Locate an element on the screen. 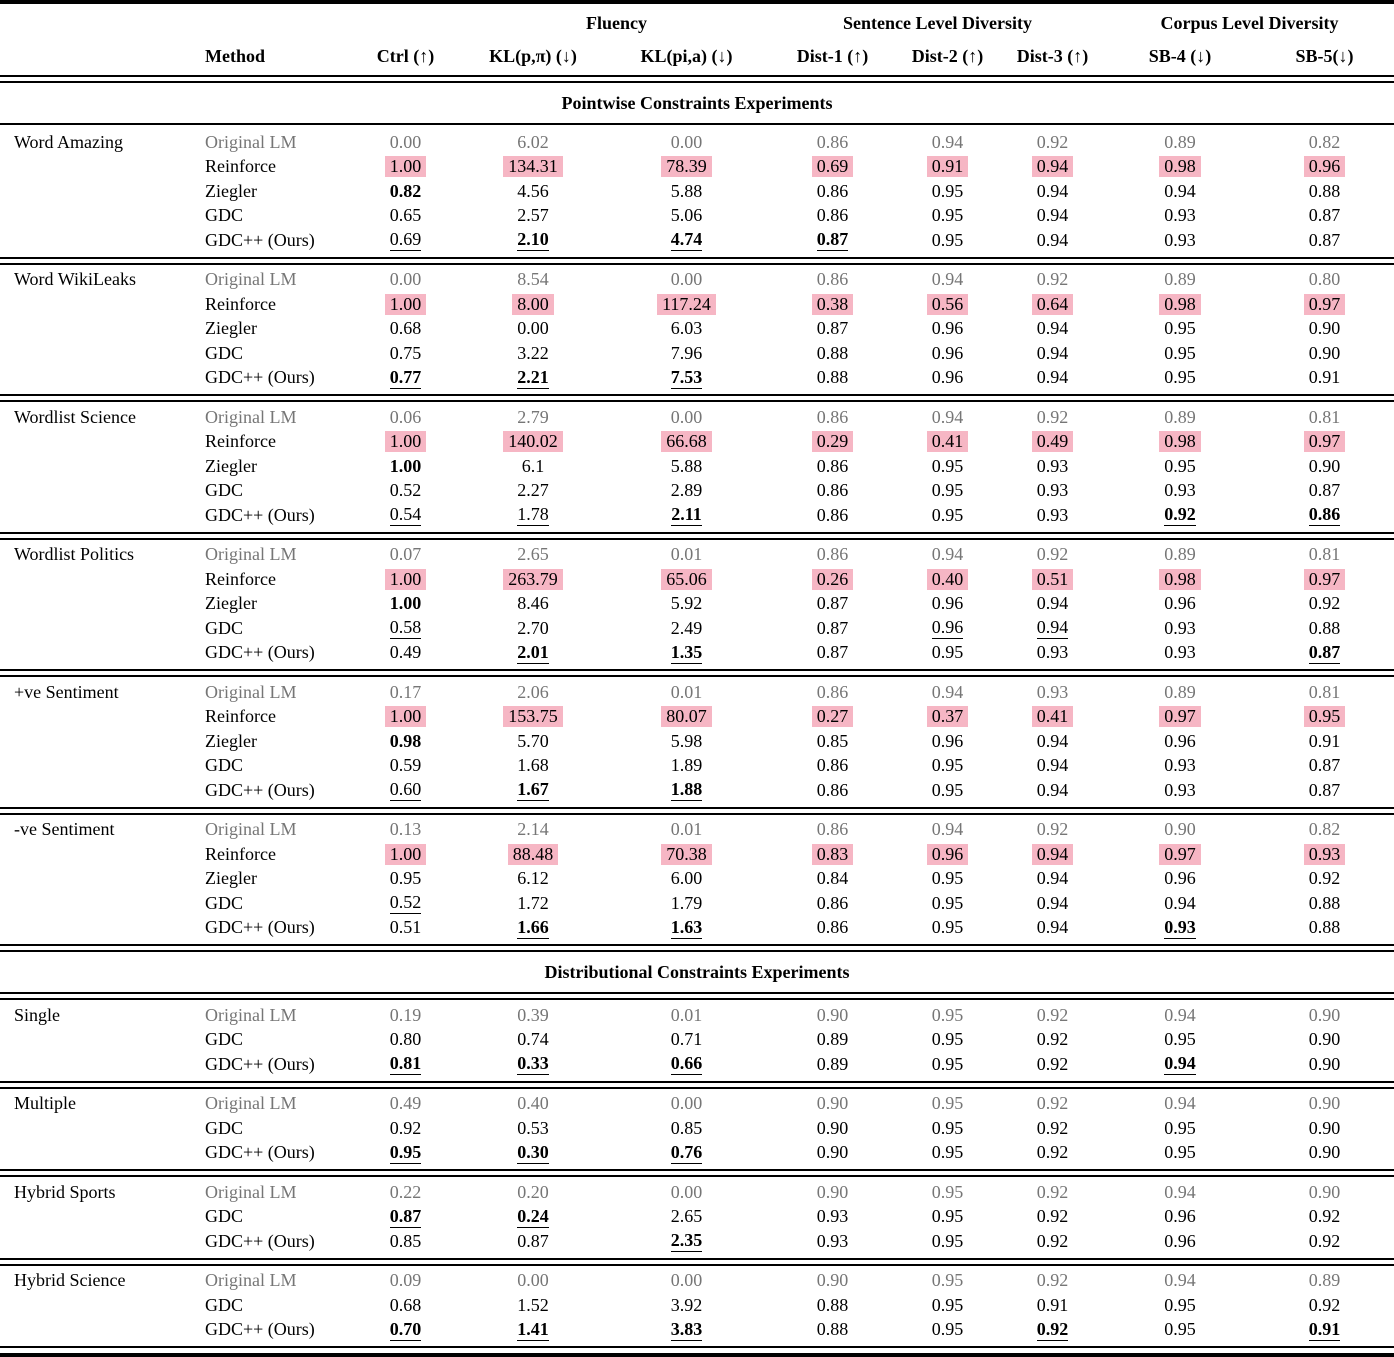 The height and width of the screenshot is (1357, 1394). cell-value: 0.97 is located at coordinates (1180, 717).